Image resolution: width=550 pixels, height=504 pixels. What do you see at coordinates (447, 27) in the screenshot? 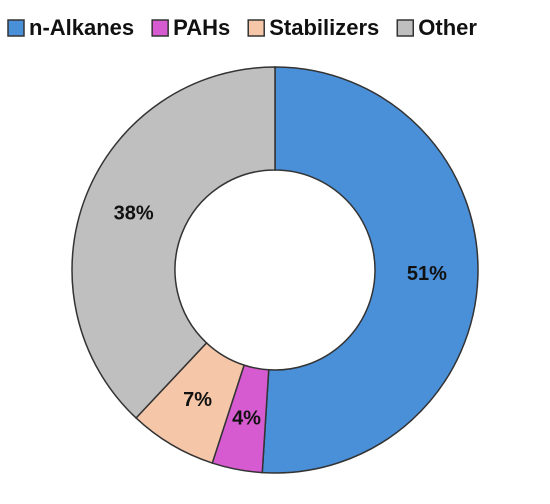
I see `legend-entry: Other` at bounding box center [447, 27].